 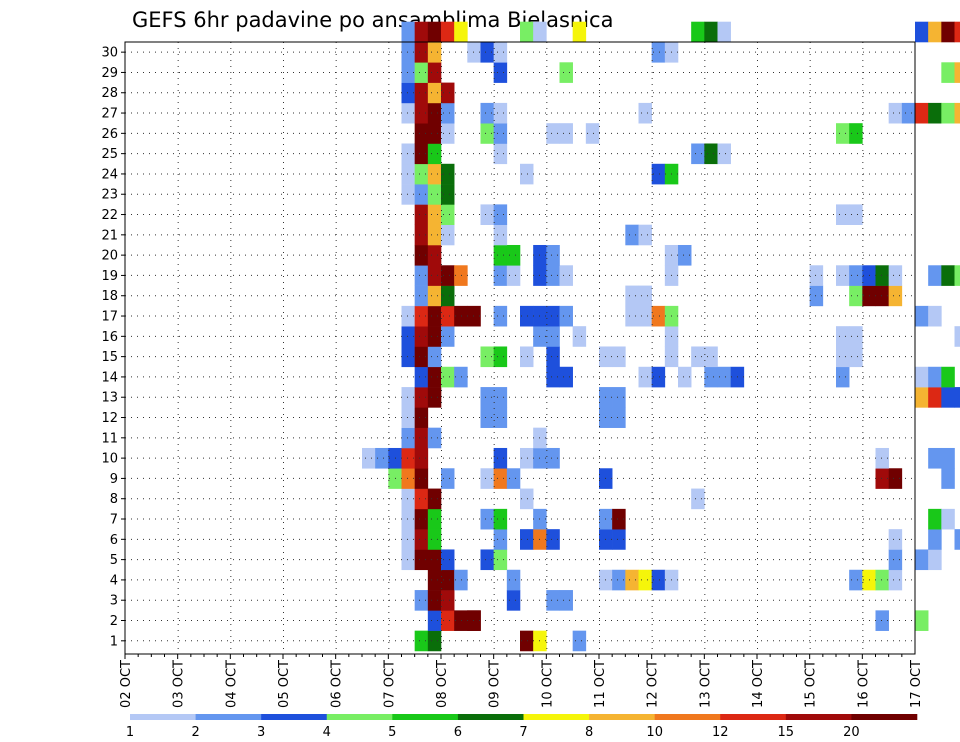 What do you see at coordinates (114, 520) in the screenshot?
I see `y-tick-label: 7` at bounding box center [114, 520].